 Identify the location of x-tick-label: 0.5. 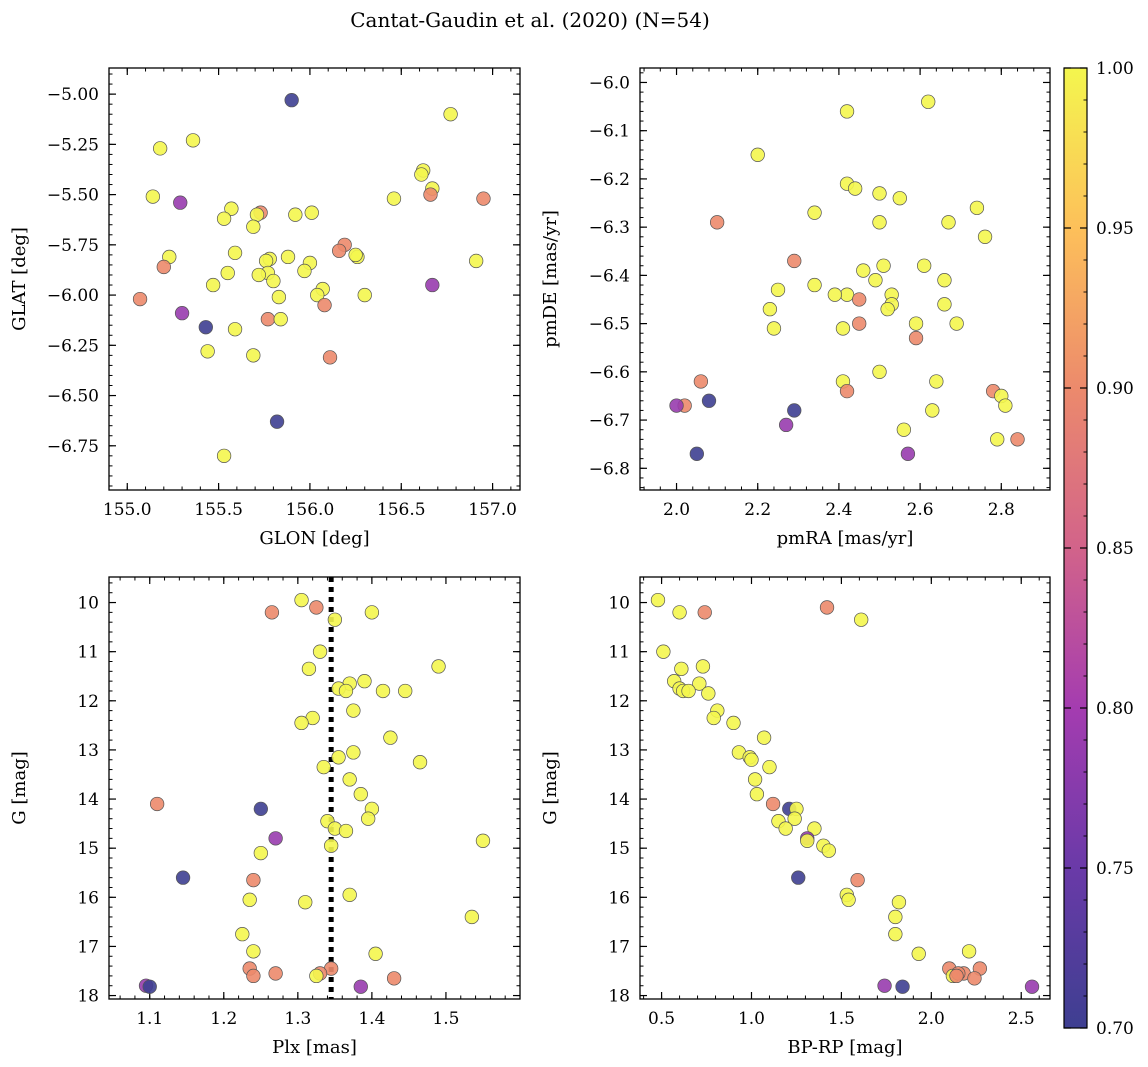
(661, 1019).